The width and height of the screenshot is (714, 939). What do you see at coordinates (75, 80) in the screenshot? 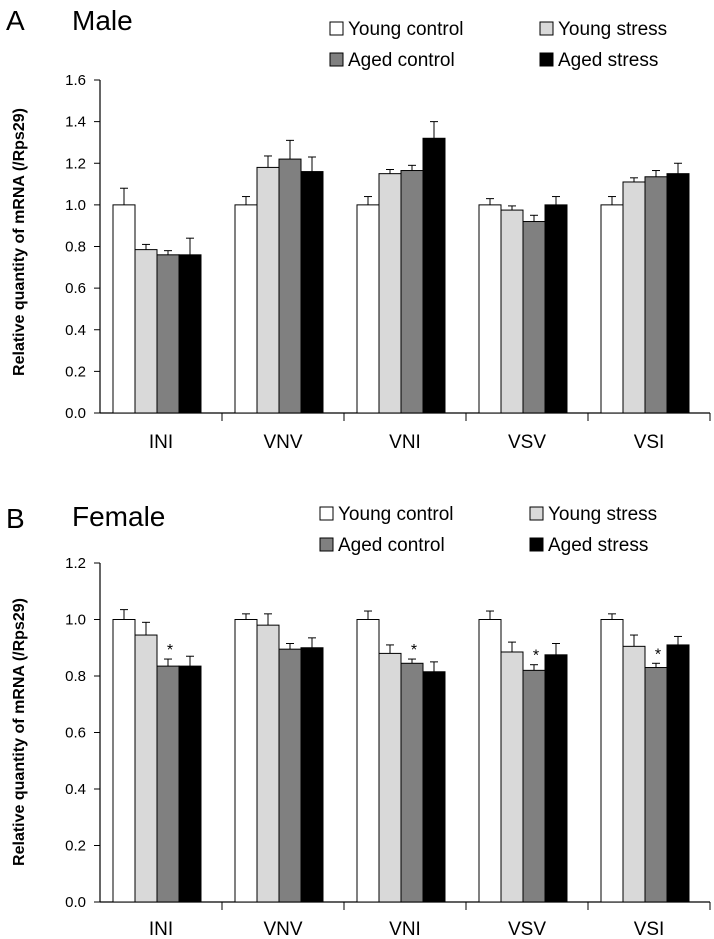
I see `y-tick-label: 1.6` at bounding box center [75, 80].